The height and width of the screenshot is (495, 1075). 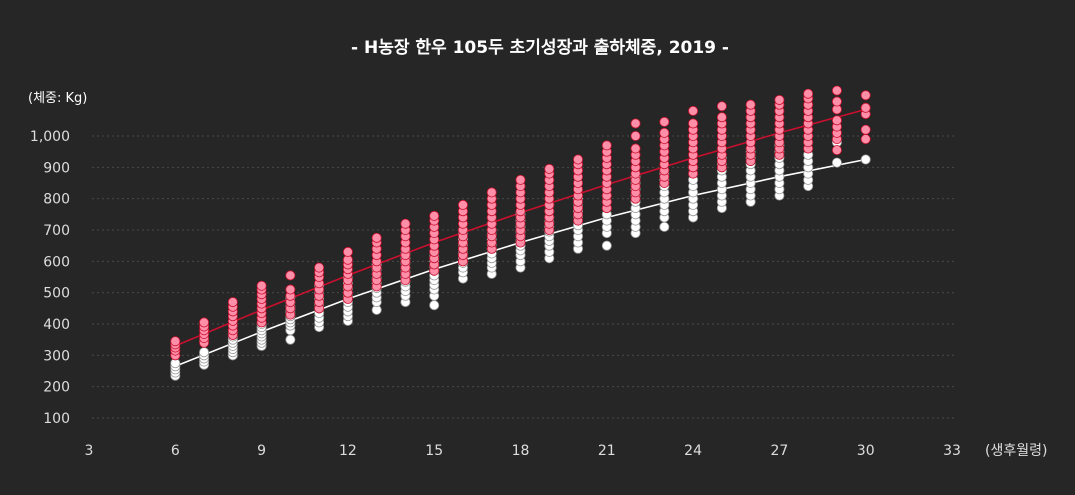 I want to click on x-tick-label: 15, so click(x=434, y=451).